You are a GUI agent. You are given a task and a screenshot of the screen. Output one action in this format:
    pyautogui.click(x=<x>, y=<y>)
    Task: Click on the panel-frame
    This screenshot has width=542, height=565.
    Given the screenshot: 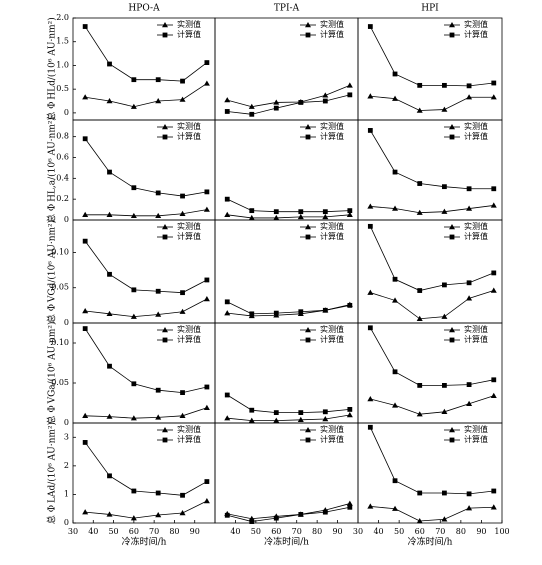 What is the action you would take?
    pyautogui.click(x=430, y=473)
    